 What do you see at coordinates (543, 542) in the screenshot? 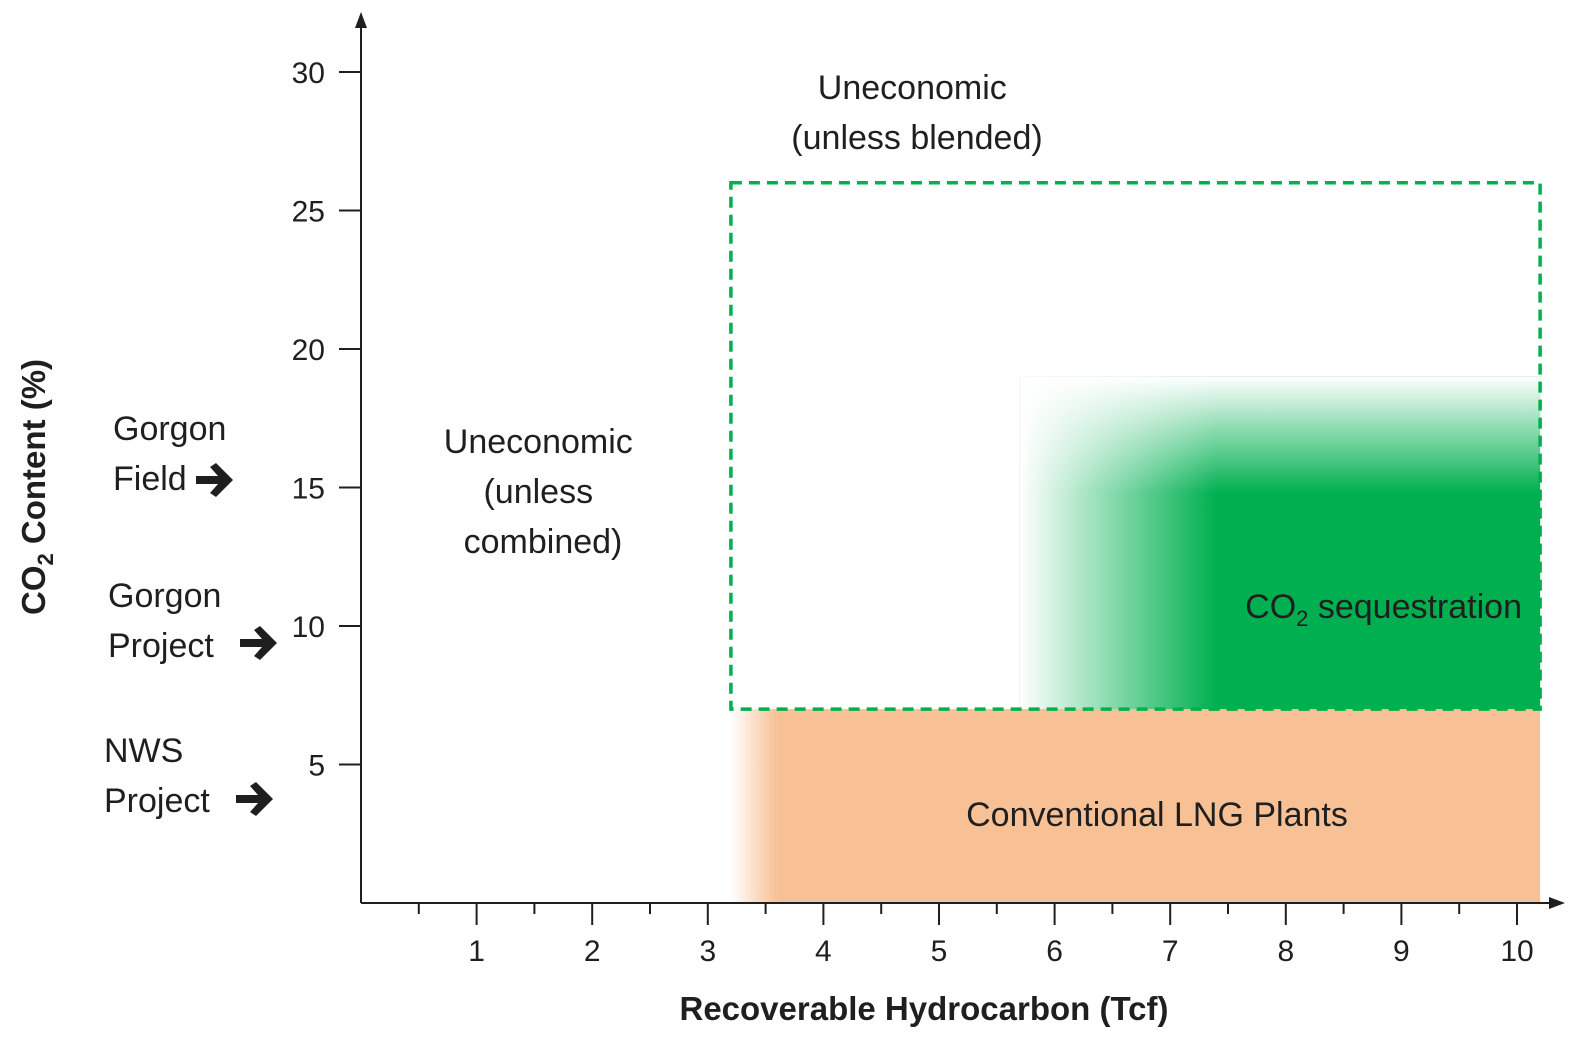
I see `uneconomic-combined-line-3: combined)` at bounding box center [543, 542].